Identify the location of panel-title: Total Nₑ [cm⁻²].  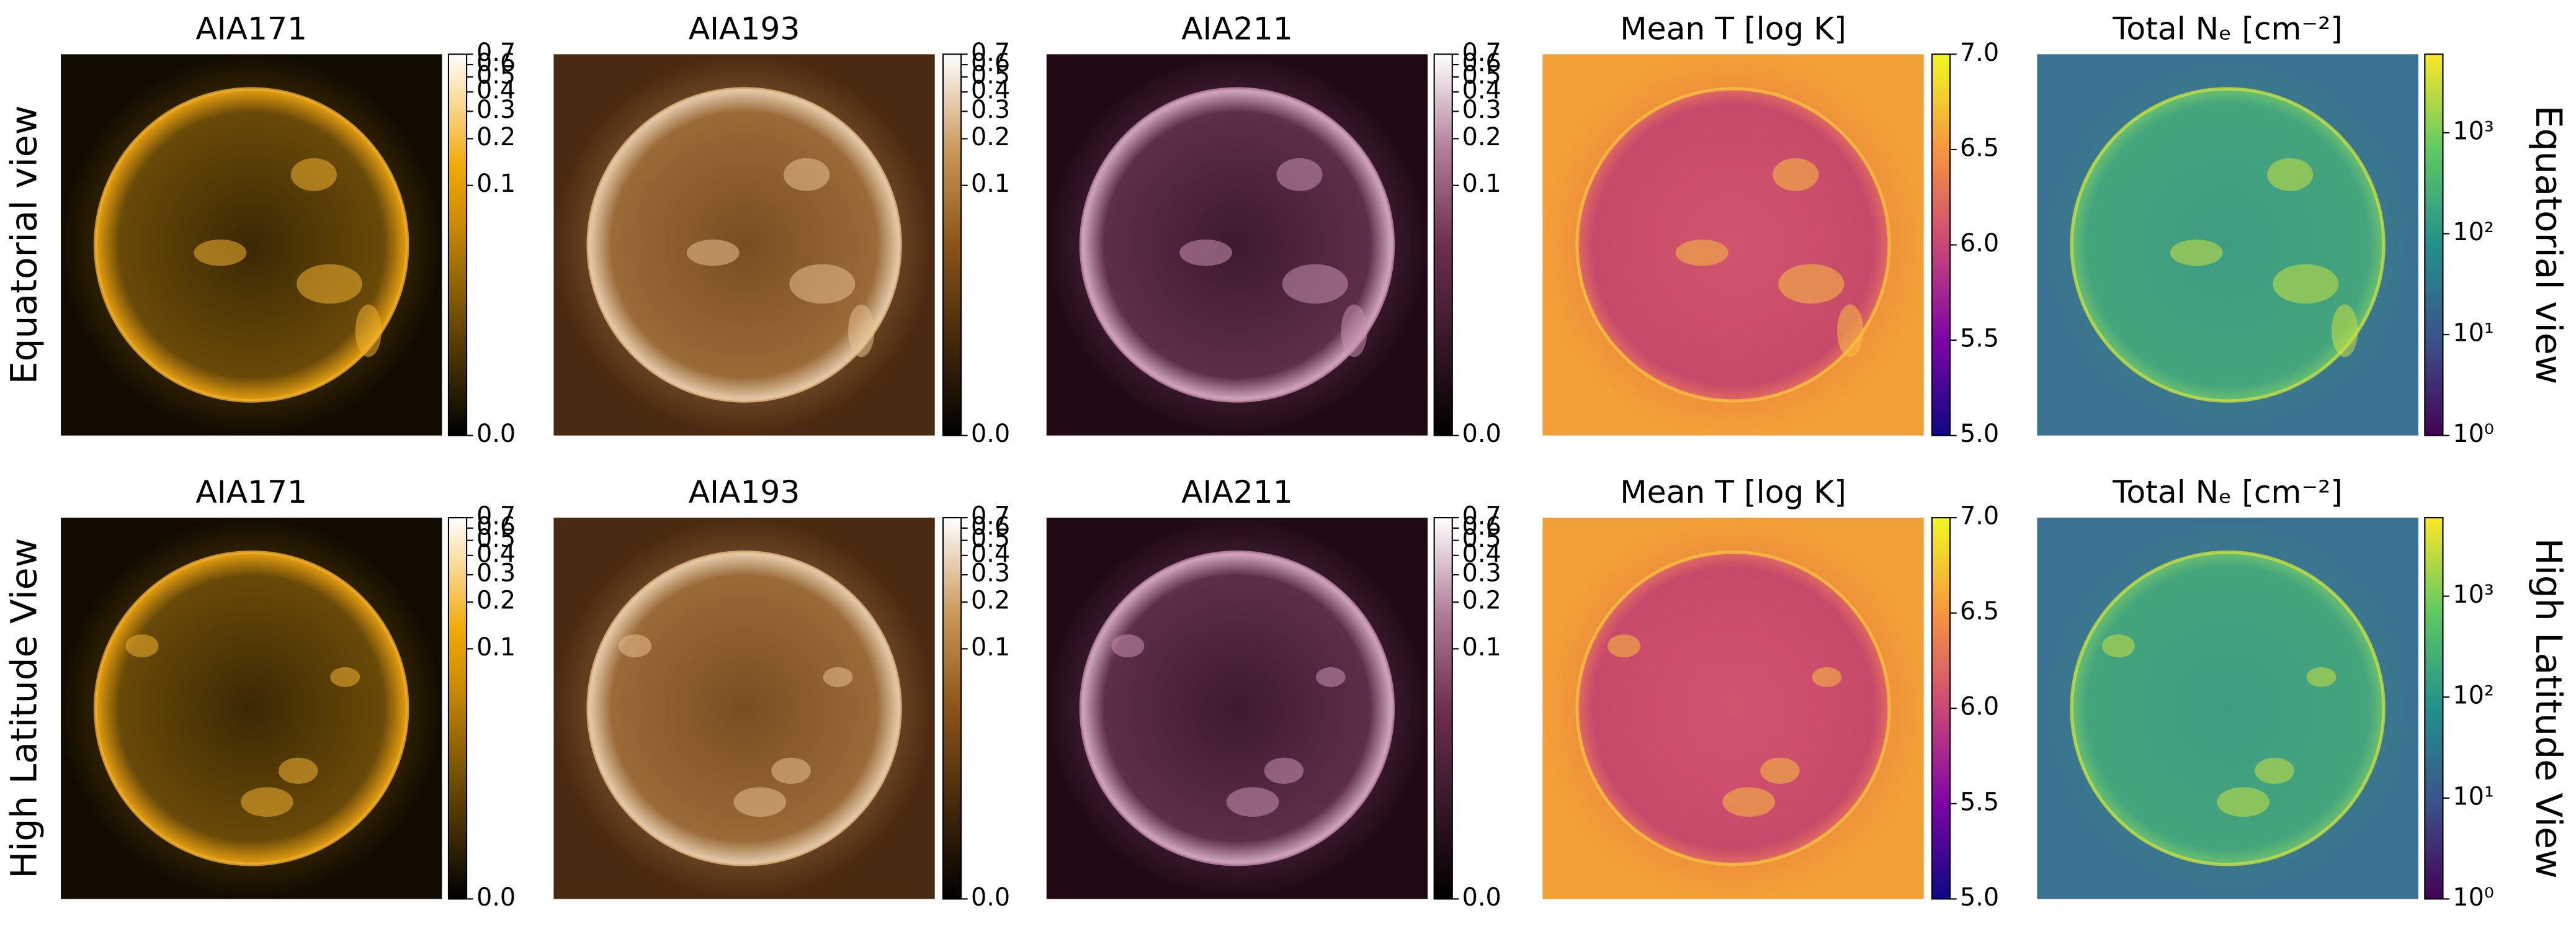
(2227, 492).